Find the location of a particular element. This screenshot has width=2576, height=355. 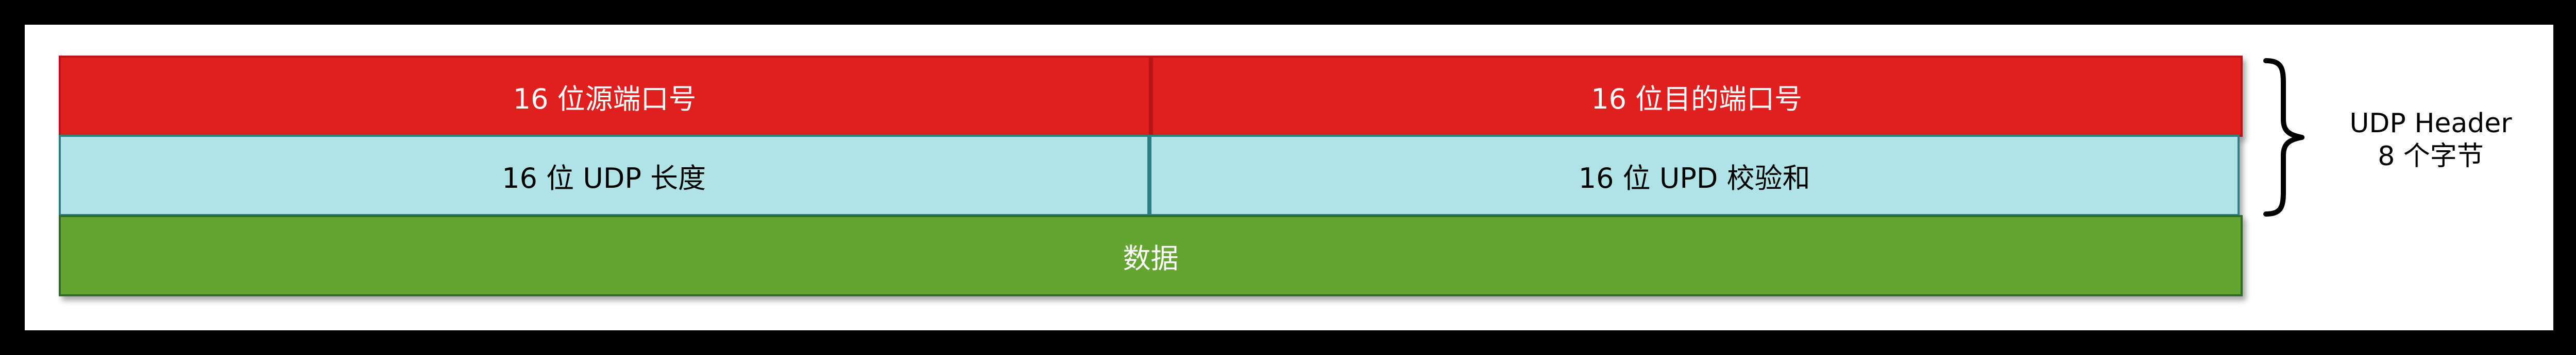

source-port-label: 16 位源端口号 is located at coordinates (605, 98).